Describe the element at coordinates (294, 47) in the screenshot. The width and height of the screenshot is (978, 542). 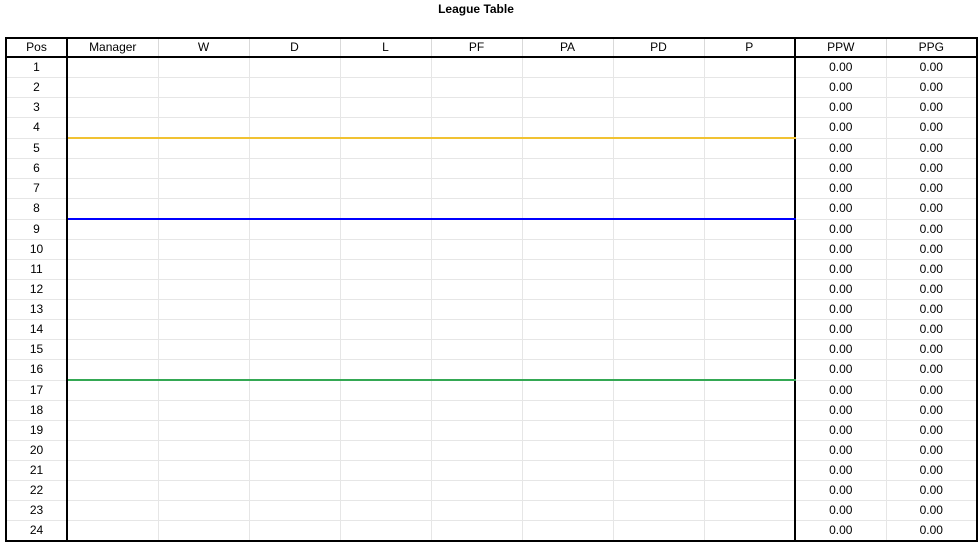
I see `header-d: D` at that location.